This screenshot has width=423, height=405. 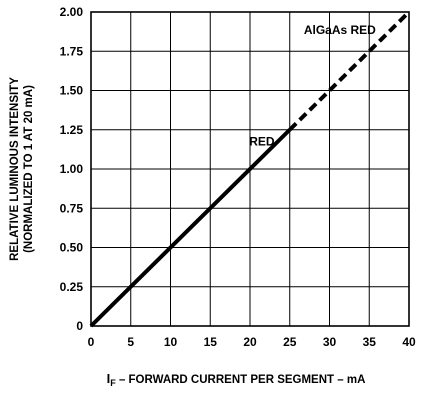 I want to click on y-axis-title-line-2: (NORMALIZED TO 1 AT 20 mA), so click(x=29, y=169).